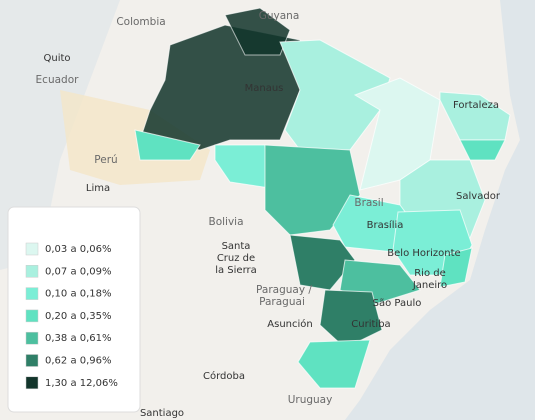 Image resolution: width=535 pixels, height=420 pixels. I want to click on legend-label: 0,03 a 0,06%, so click(78, 249).